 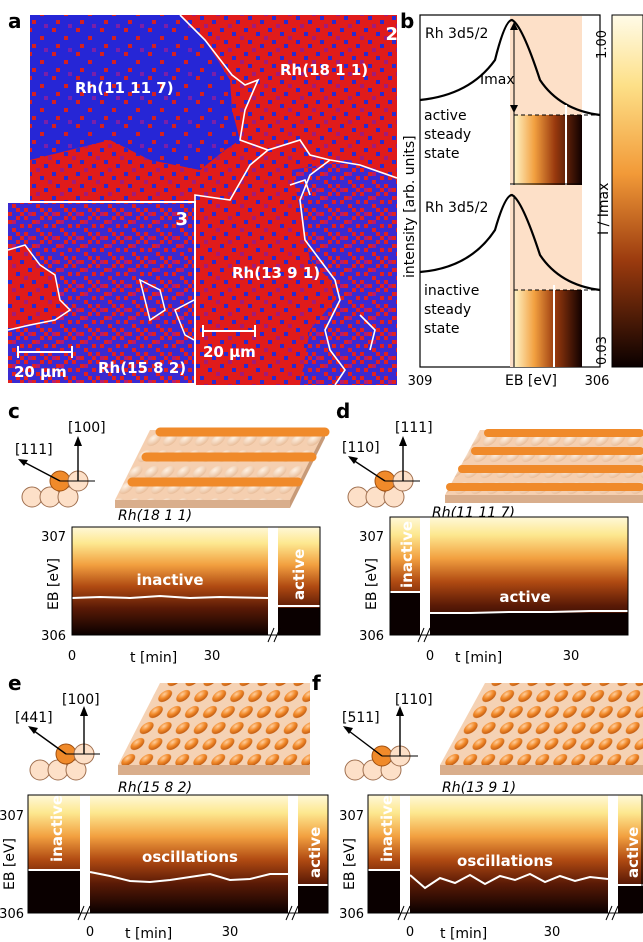 I want to click on dir-a: [511], so click(x=361, y=718).